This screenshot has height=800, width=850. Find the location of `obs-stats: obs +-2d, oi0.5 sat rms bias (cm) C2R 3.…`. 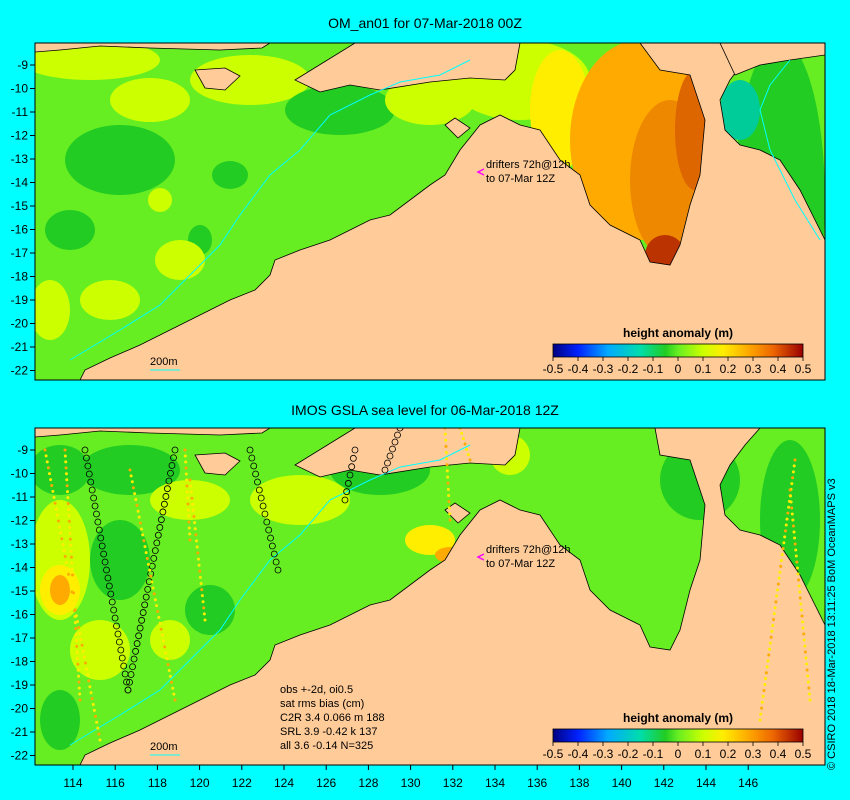

obs-stats: obs +-2d, oi0.5 sat rms bias (cm) C2R 3.… is located at coordinates (332, 718).